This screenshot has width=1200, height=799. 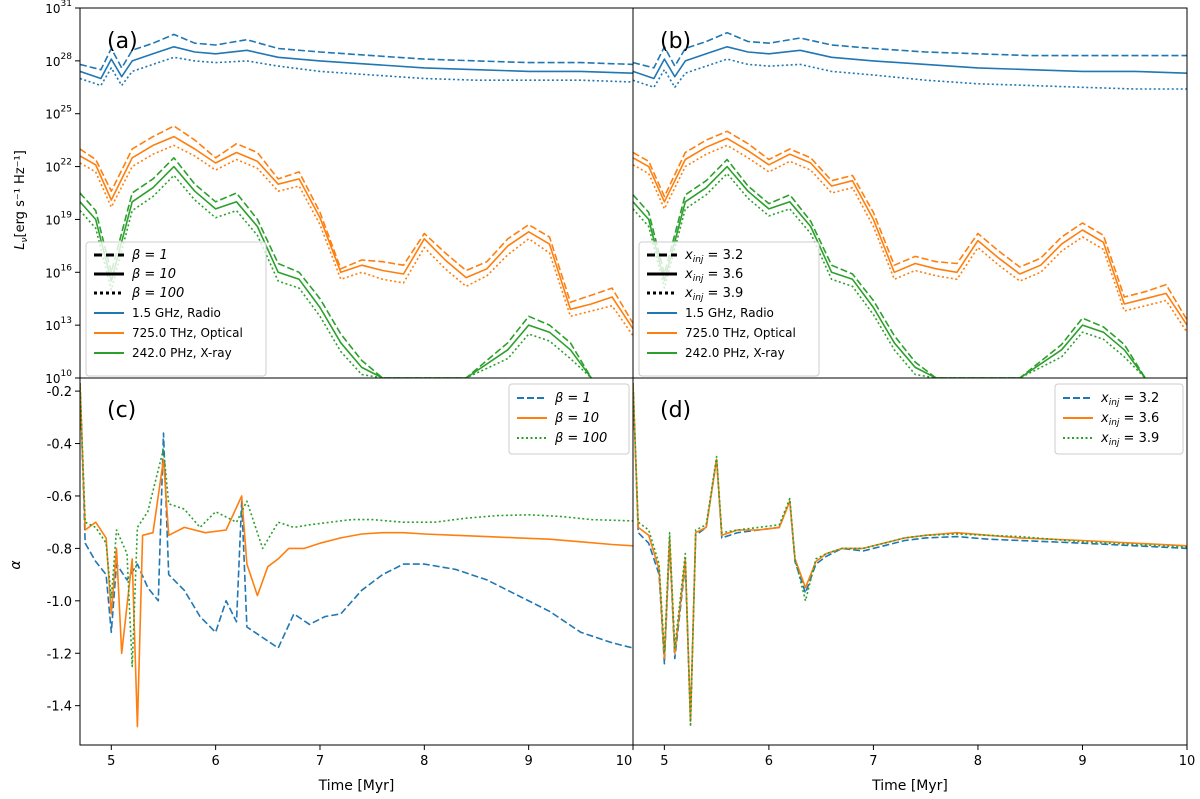 What do you see at coordinates (58, 271) in the screenshot?
I see `y-tick-label-a-2: 1016` at bounding box center [58, 271].